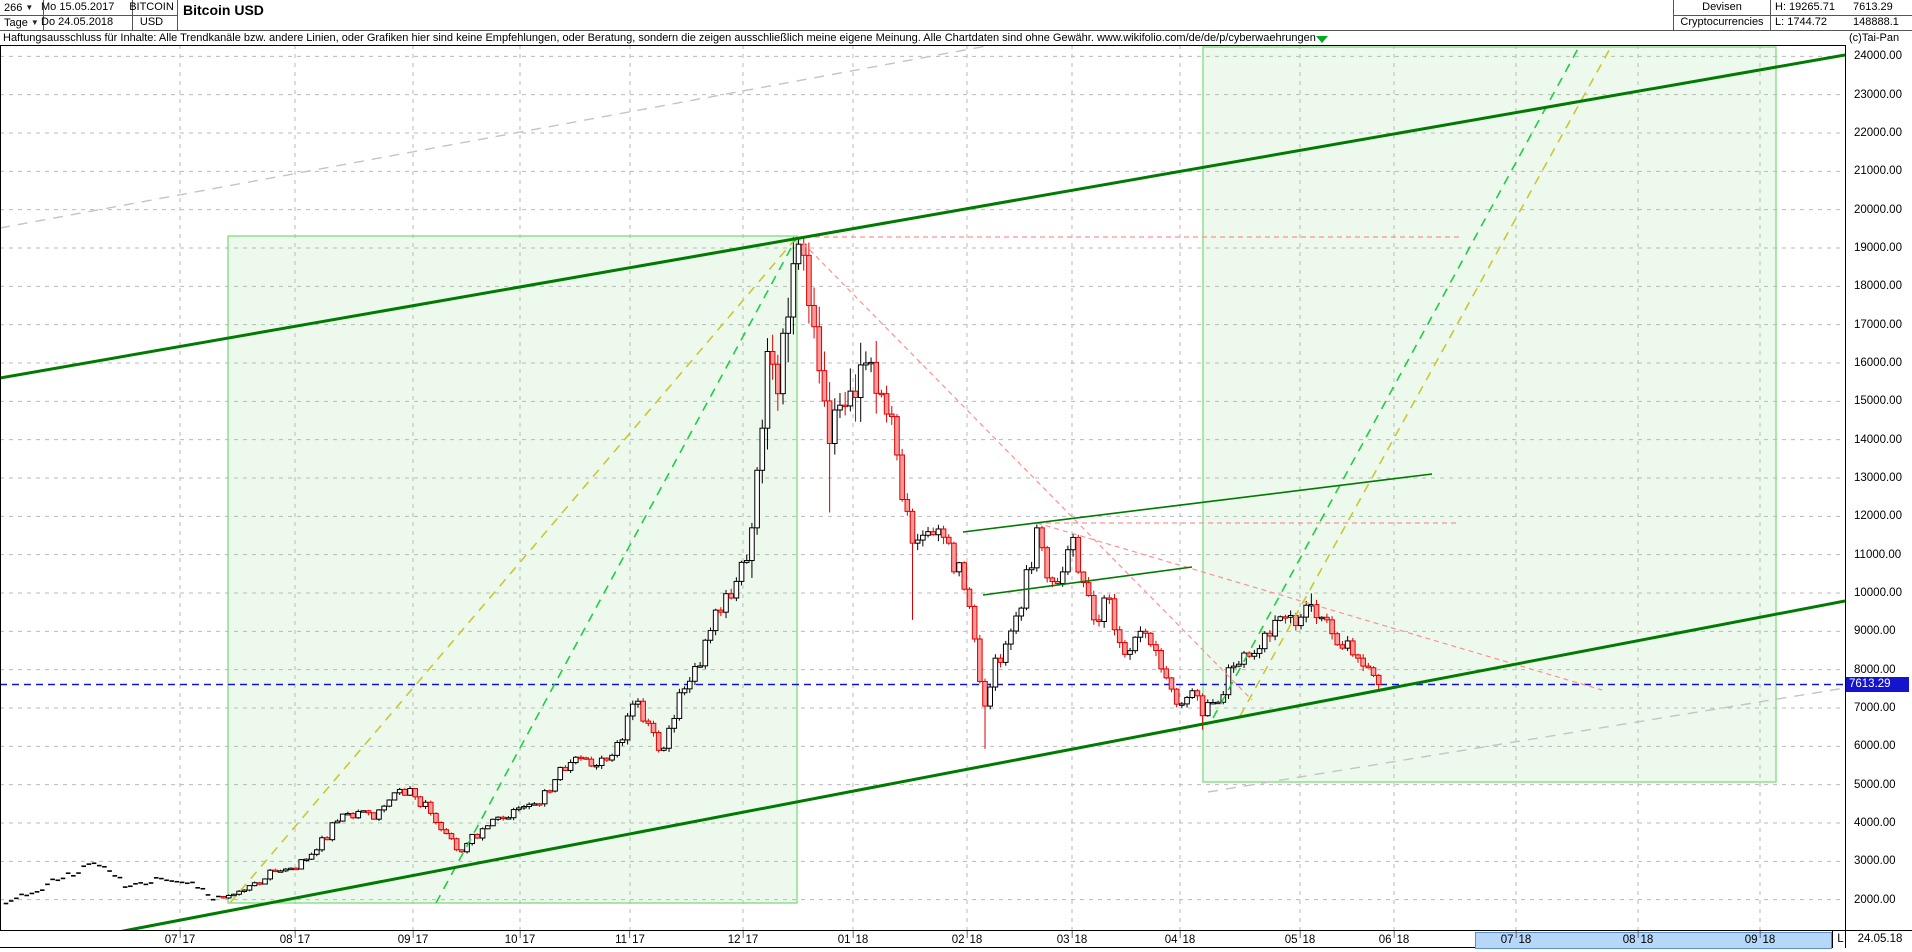  What do you see at coordinates (1319, 606) in the screenshot?
I see `trendline-pink-feb-decline` at bounding box center [1319, 606].